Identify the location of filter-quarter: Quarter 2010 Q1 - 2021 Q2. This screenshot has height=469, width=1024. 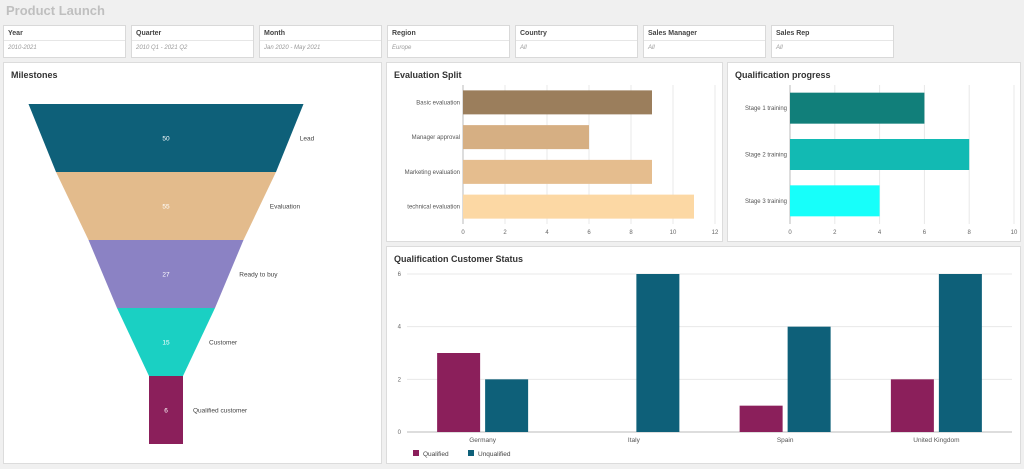
(192, 41).